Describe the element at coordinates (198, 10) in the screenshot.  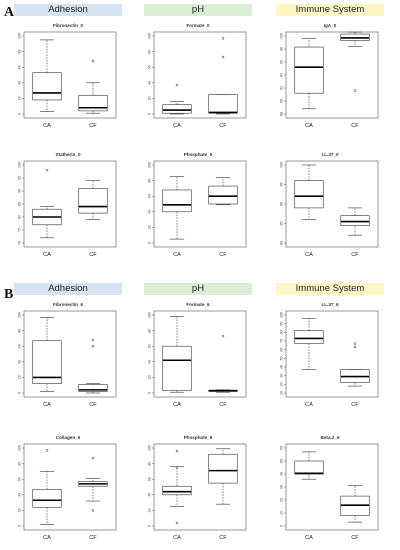
I see `category-header-ph: pH` at that location.